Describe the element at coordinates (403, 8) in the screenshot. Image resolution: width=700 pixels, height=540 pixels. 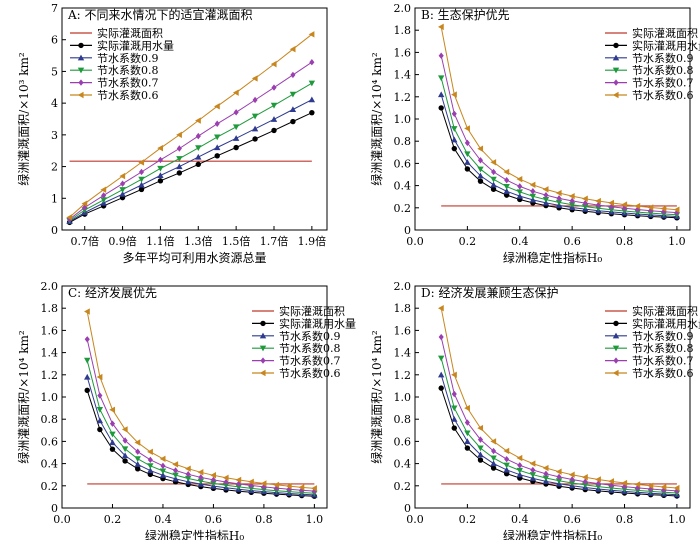
I see `chart-b-ytick-label: 2.0` at that location.